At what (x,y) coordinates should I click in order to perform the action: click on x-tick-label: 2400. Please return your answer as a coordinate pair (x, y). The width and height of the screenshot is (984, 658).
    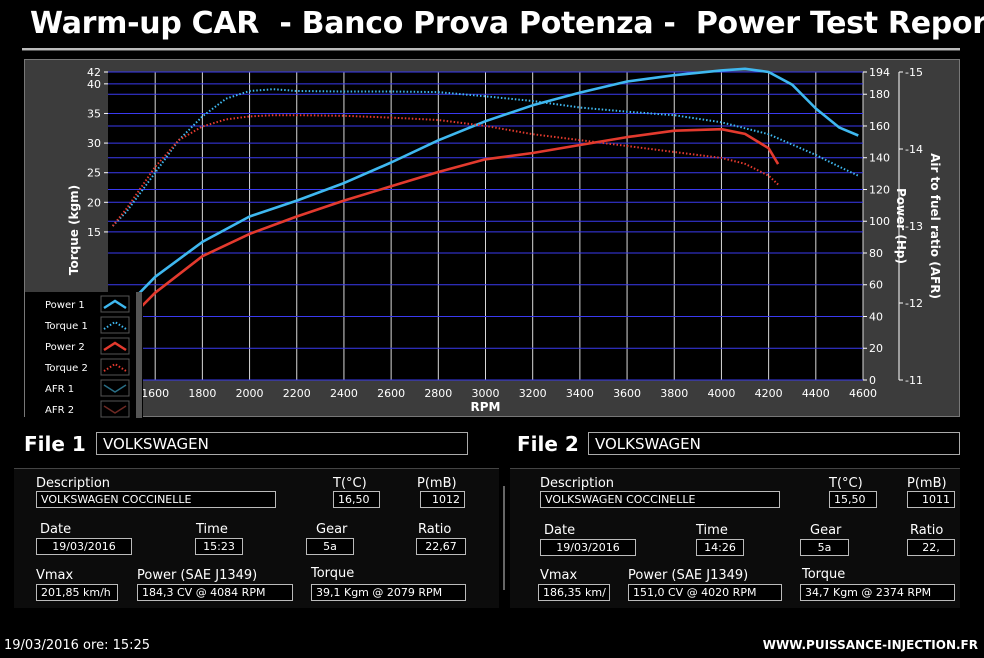
    Looking at the image, I should click on (344, 393).